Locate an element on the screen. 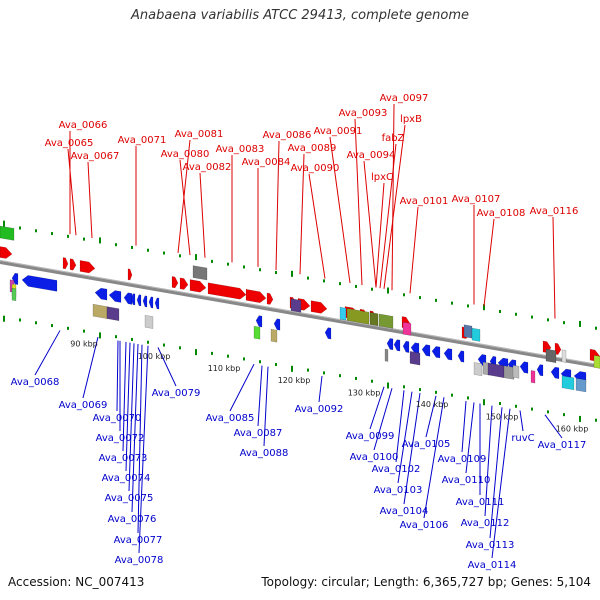 This screenshot has width=600, height=600. bottom-gene-label: Ava_0102 is located at coordinates (396, 469).